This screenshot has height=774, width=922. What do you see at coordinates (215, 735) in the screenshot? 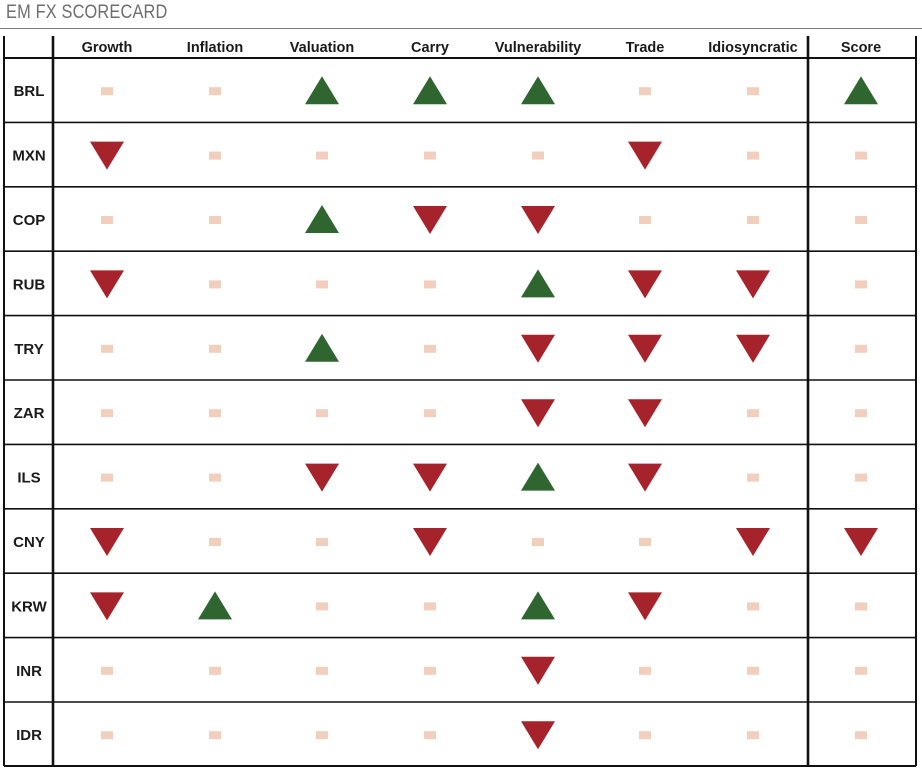
I see `signal-neutral-idr-inflation` at bounding box center [215, 735].